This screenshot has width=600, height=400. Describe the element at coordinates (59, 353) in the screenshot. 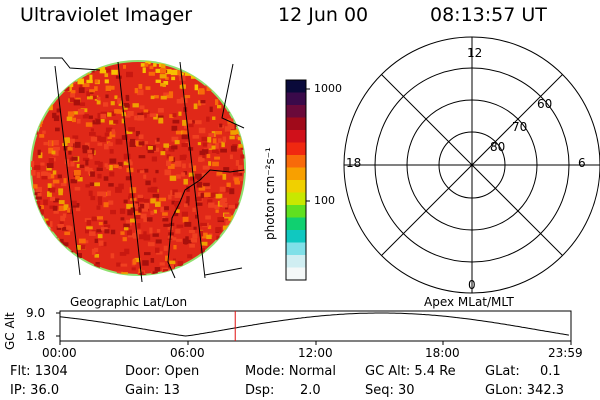

I see `alt-xtick: 00:00` at that location.